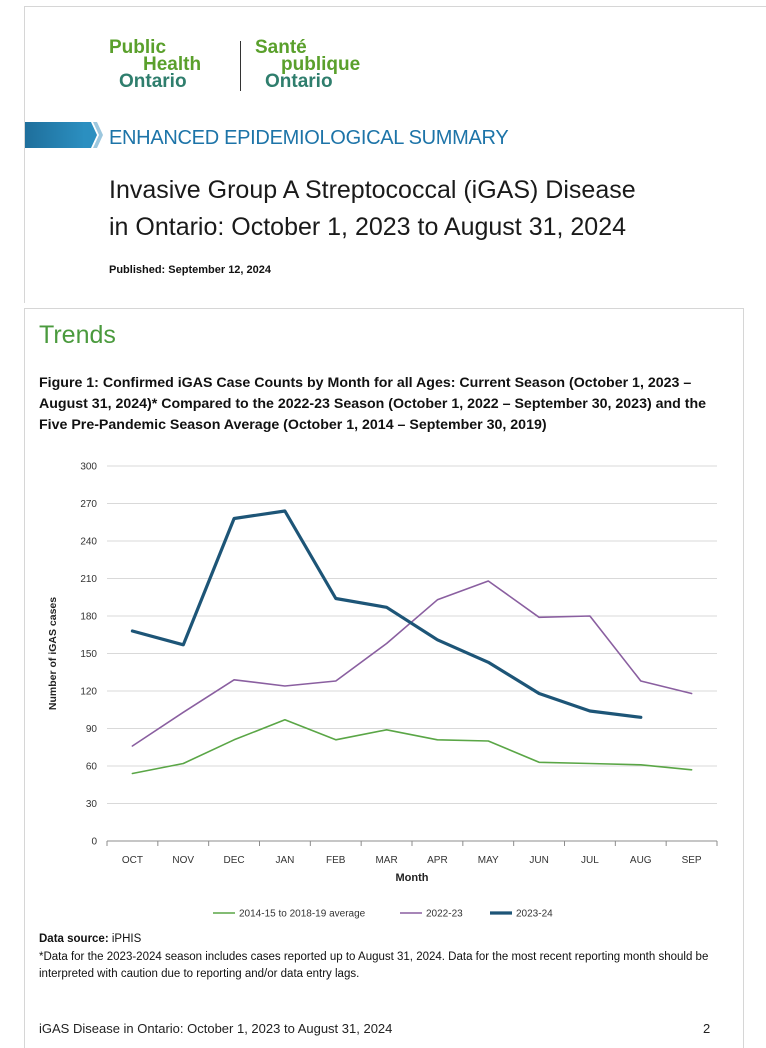 This screenshot has height=1048, width=766. I want to click on y-axis-title: Number of iGAS cases, so click(53, 653).